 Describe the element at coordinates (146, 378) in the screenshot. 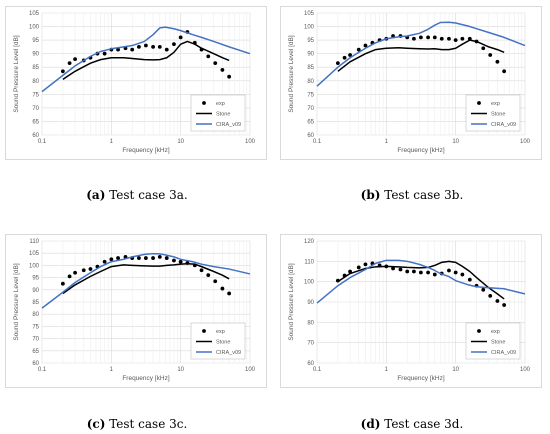

I see `x-axis-title: Frequency [kHz]` at that location.